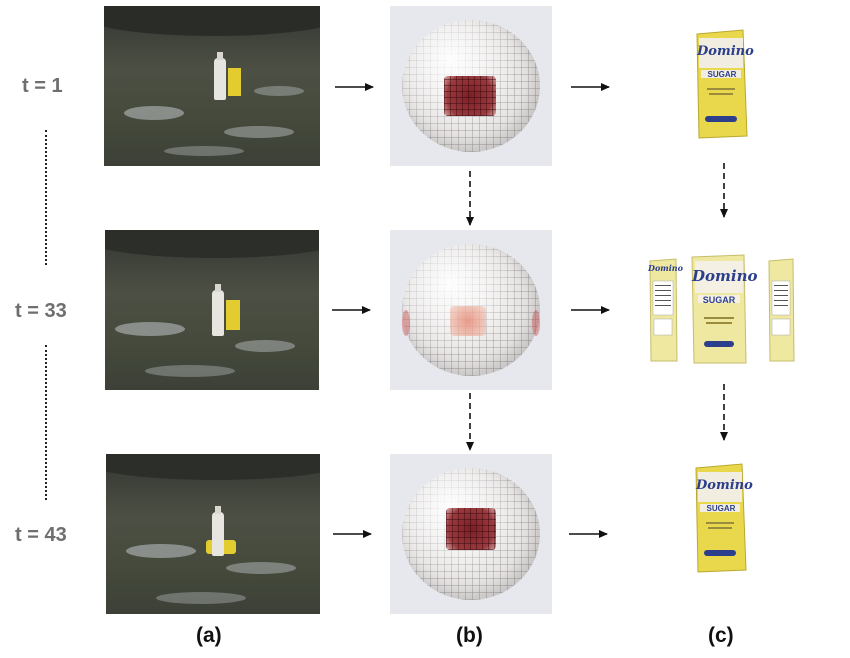 Image resolution: width=850 pixels, height=658 pixels. I want to click on sphere-panel-t1, so click(471, 86).